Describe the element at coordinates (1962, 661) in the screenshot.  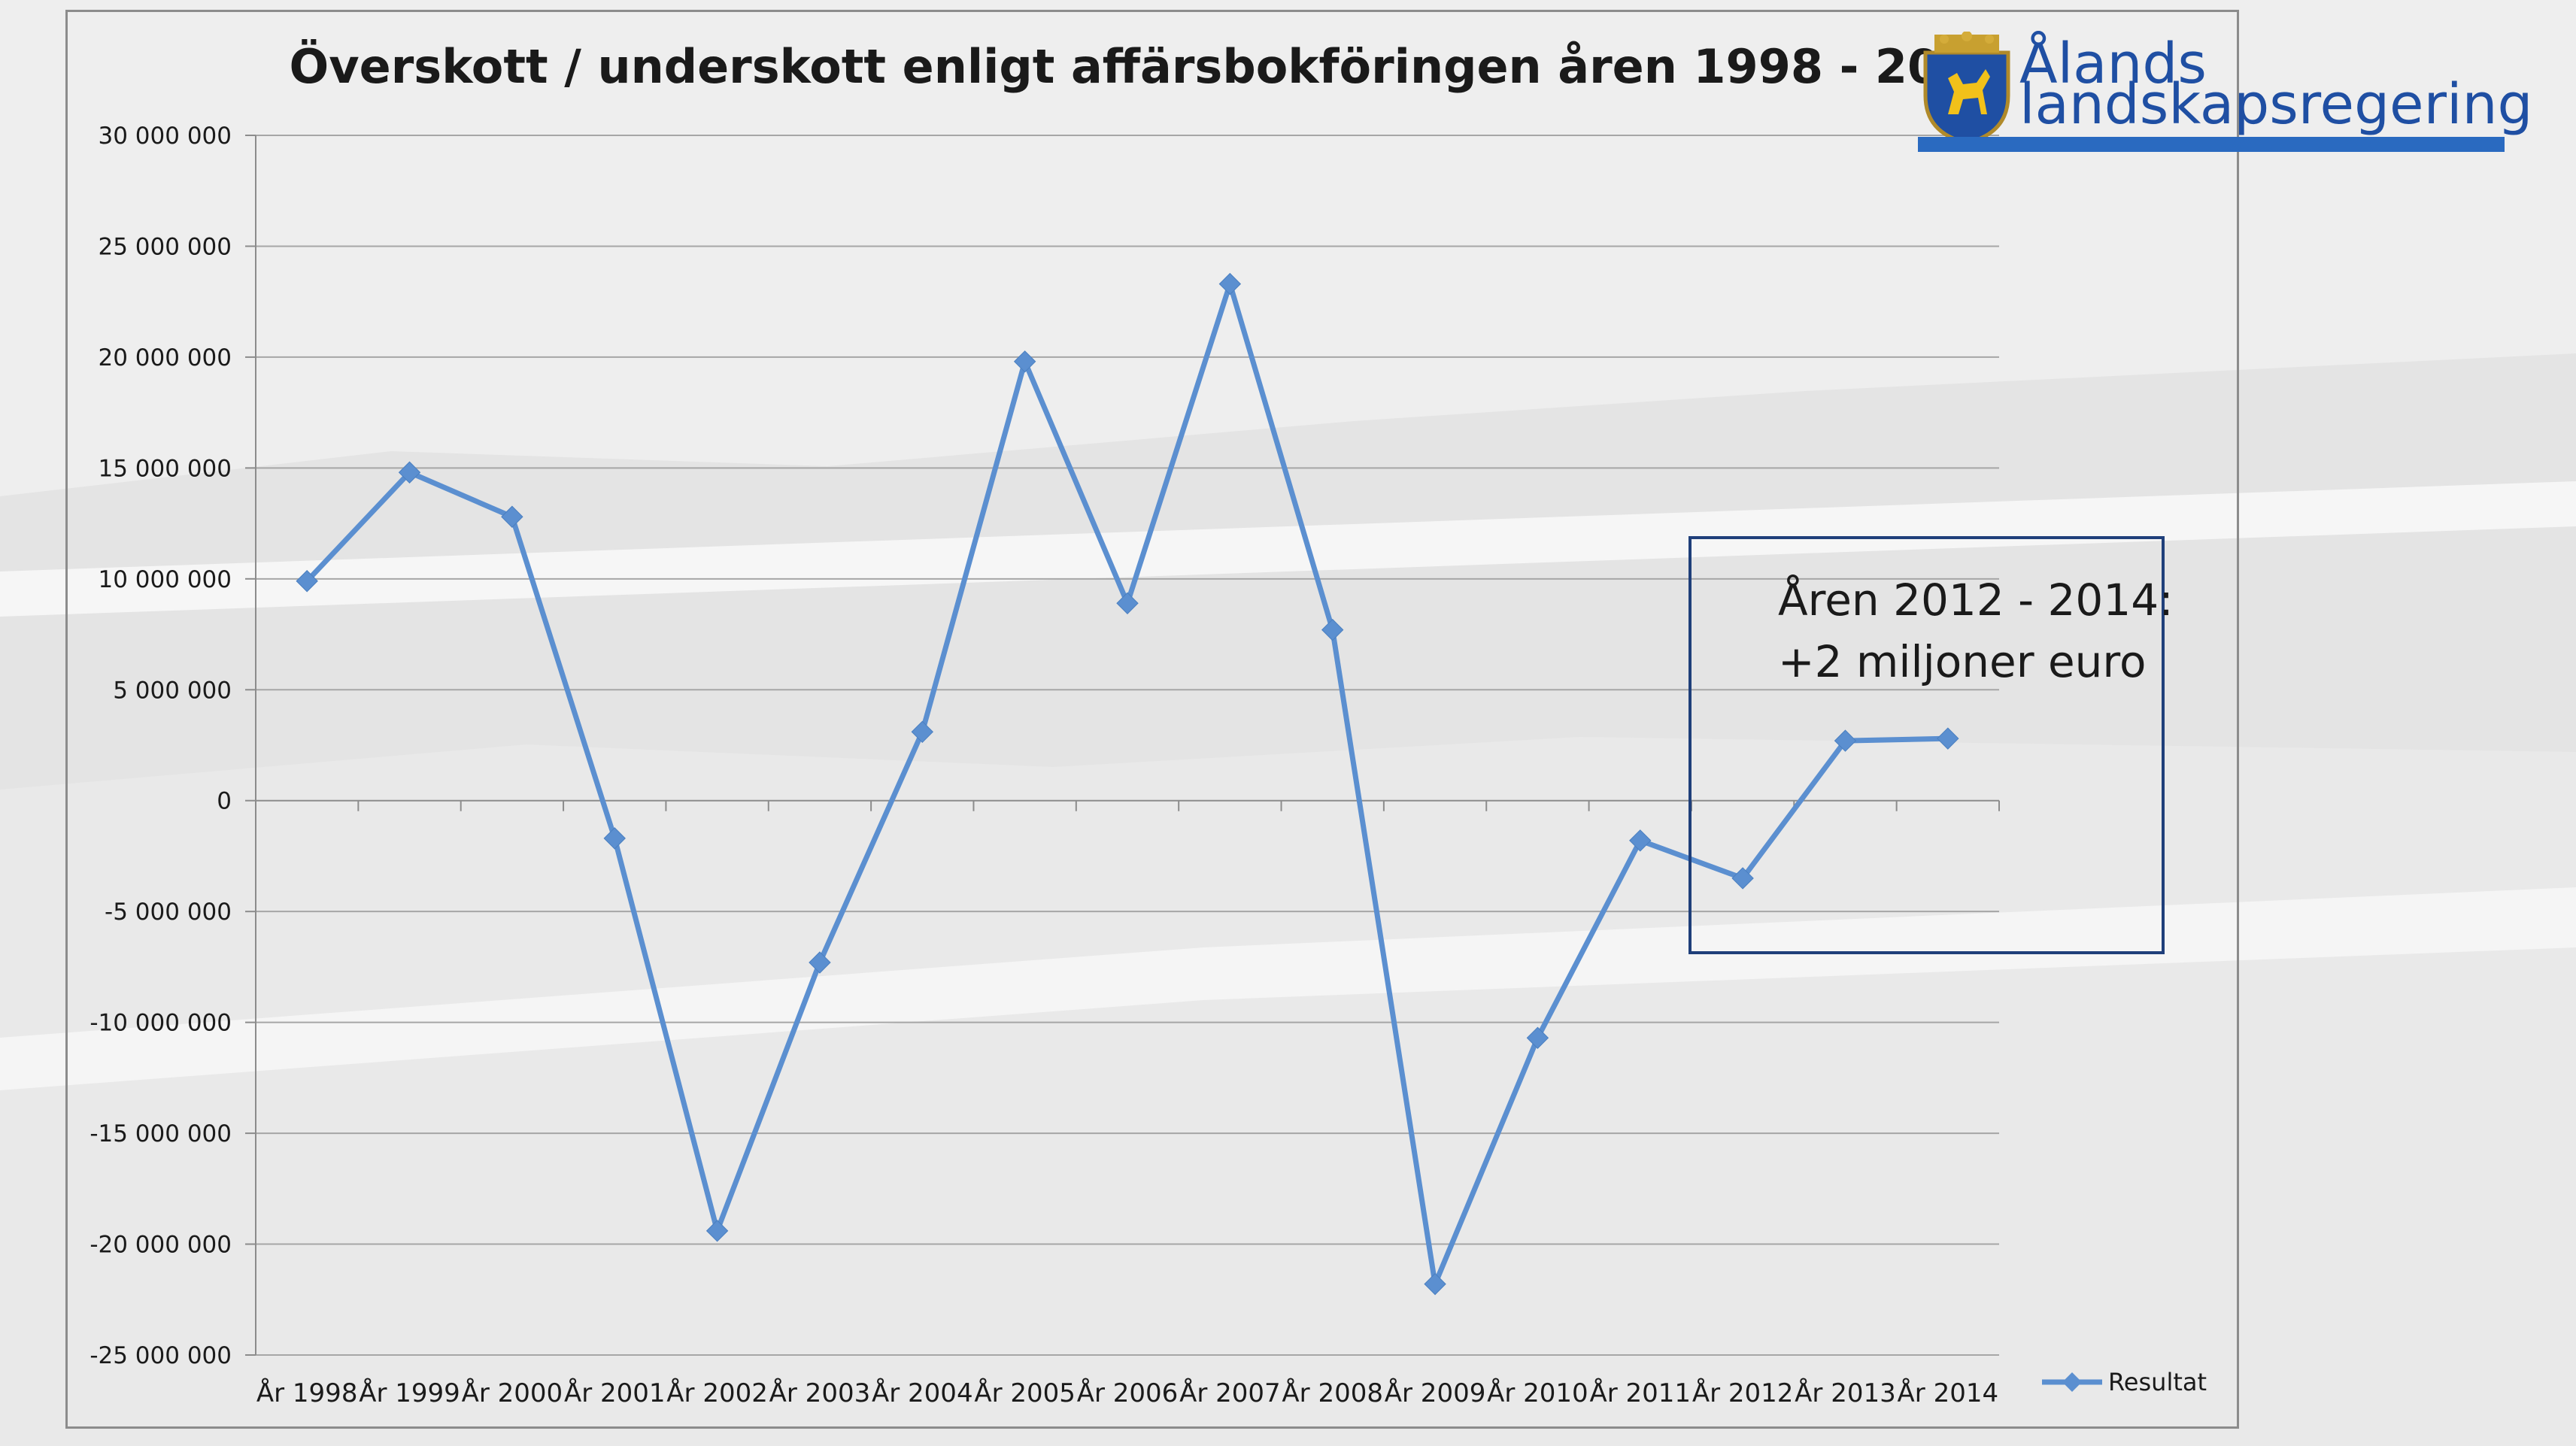
I see `annotation-line2: +2 miljoner euro` at that location.